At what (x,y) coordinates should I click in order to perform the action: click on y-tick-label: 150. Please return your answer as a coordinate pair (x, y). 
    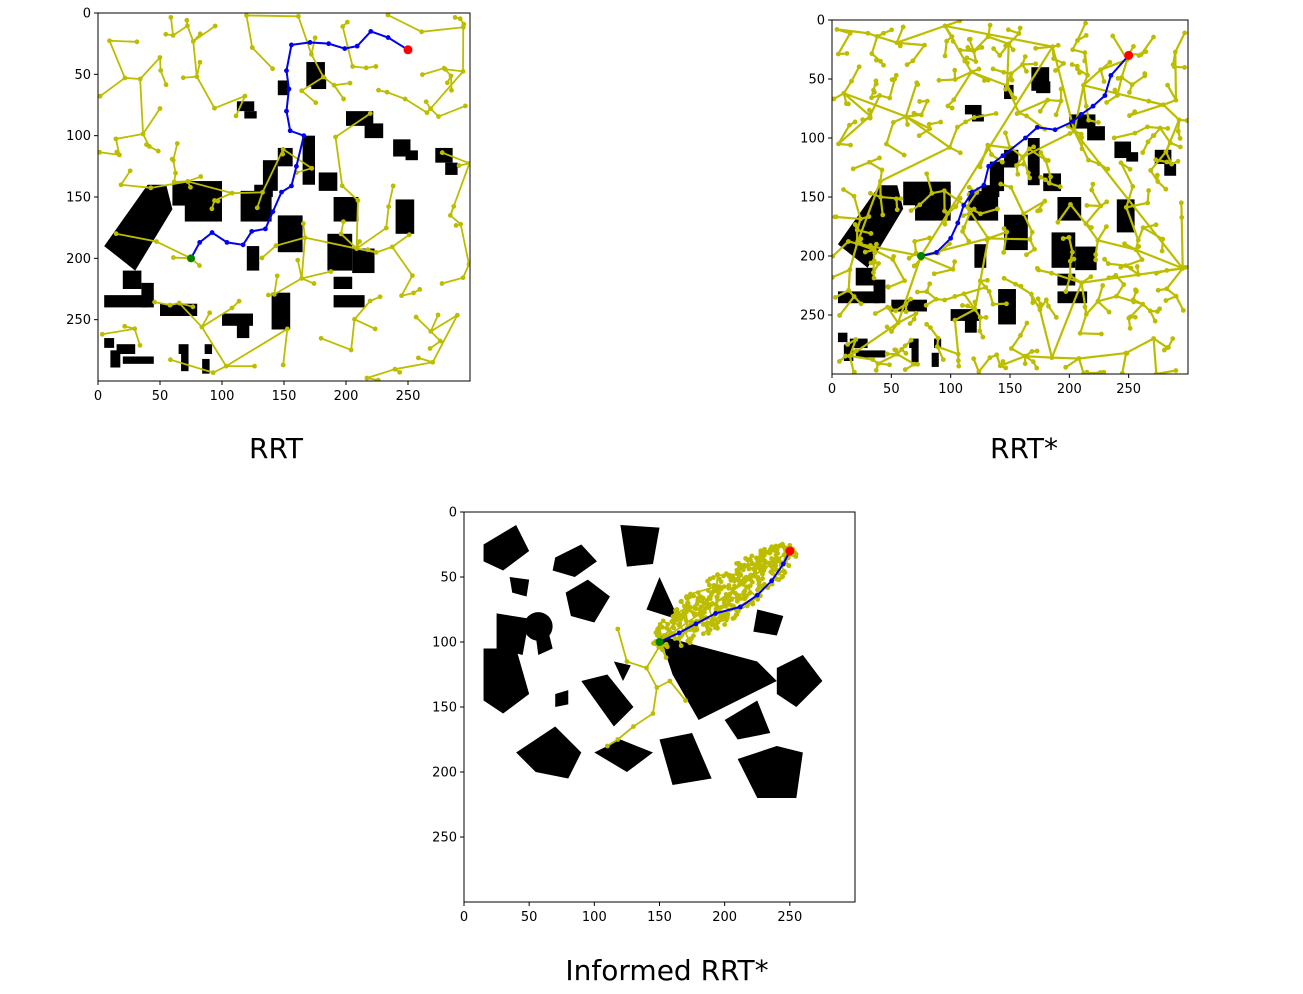
    Looking at the image, I should click on (78, 198).